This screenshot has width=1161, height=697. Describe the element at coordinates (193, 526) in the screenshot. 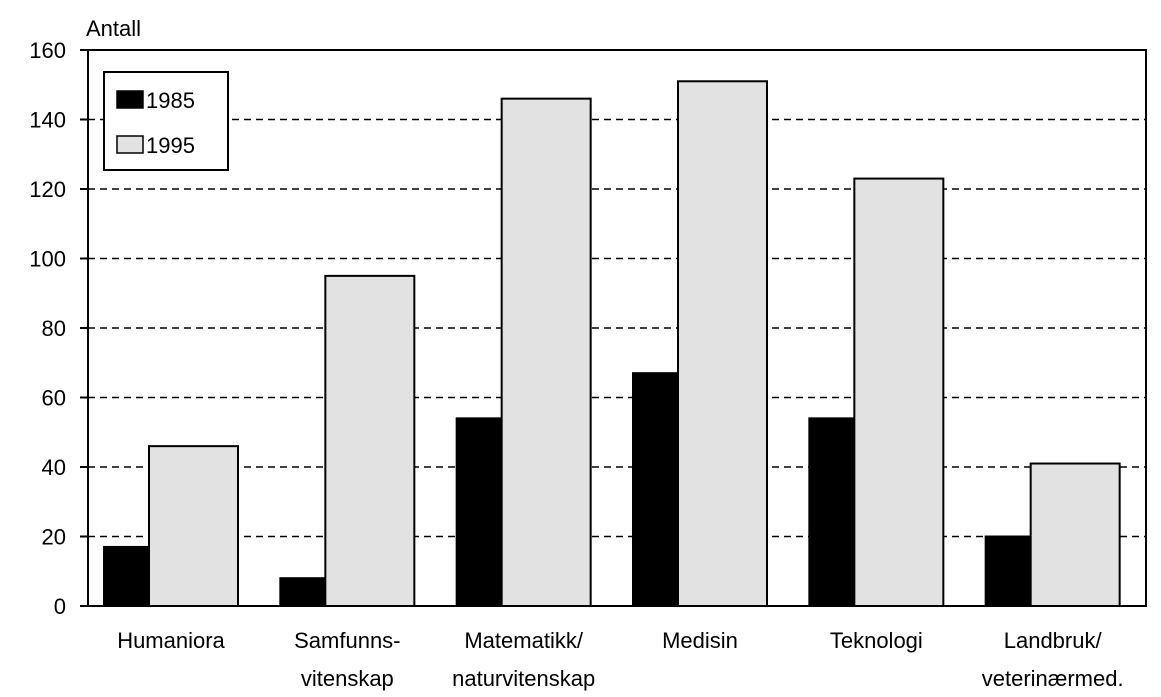

I see `bar-1995-Humaniora` at that location.